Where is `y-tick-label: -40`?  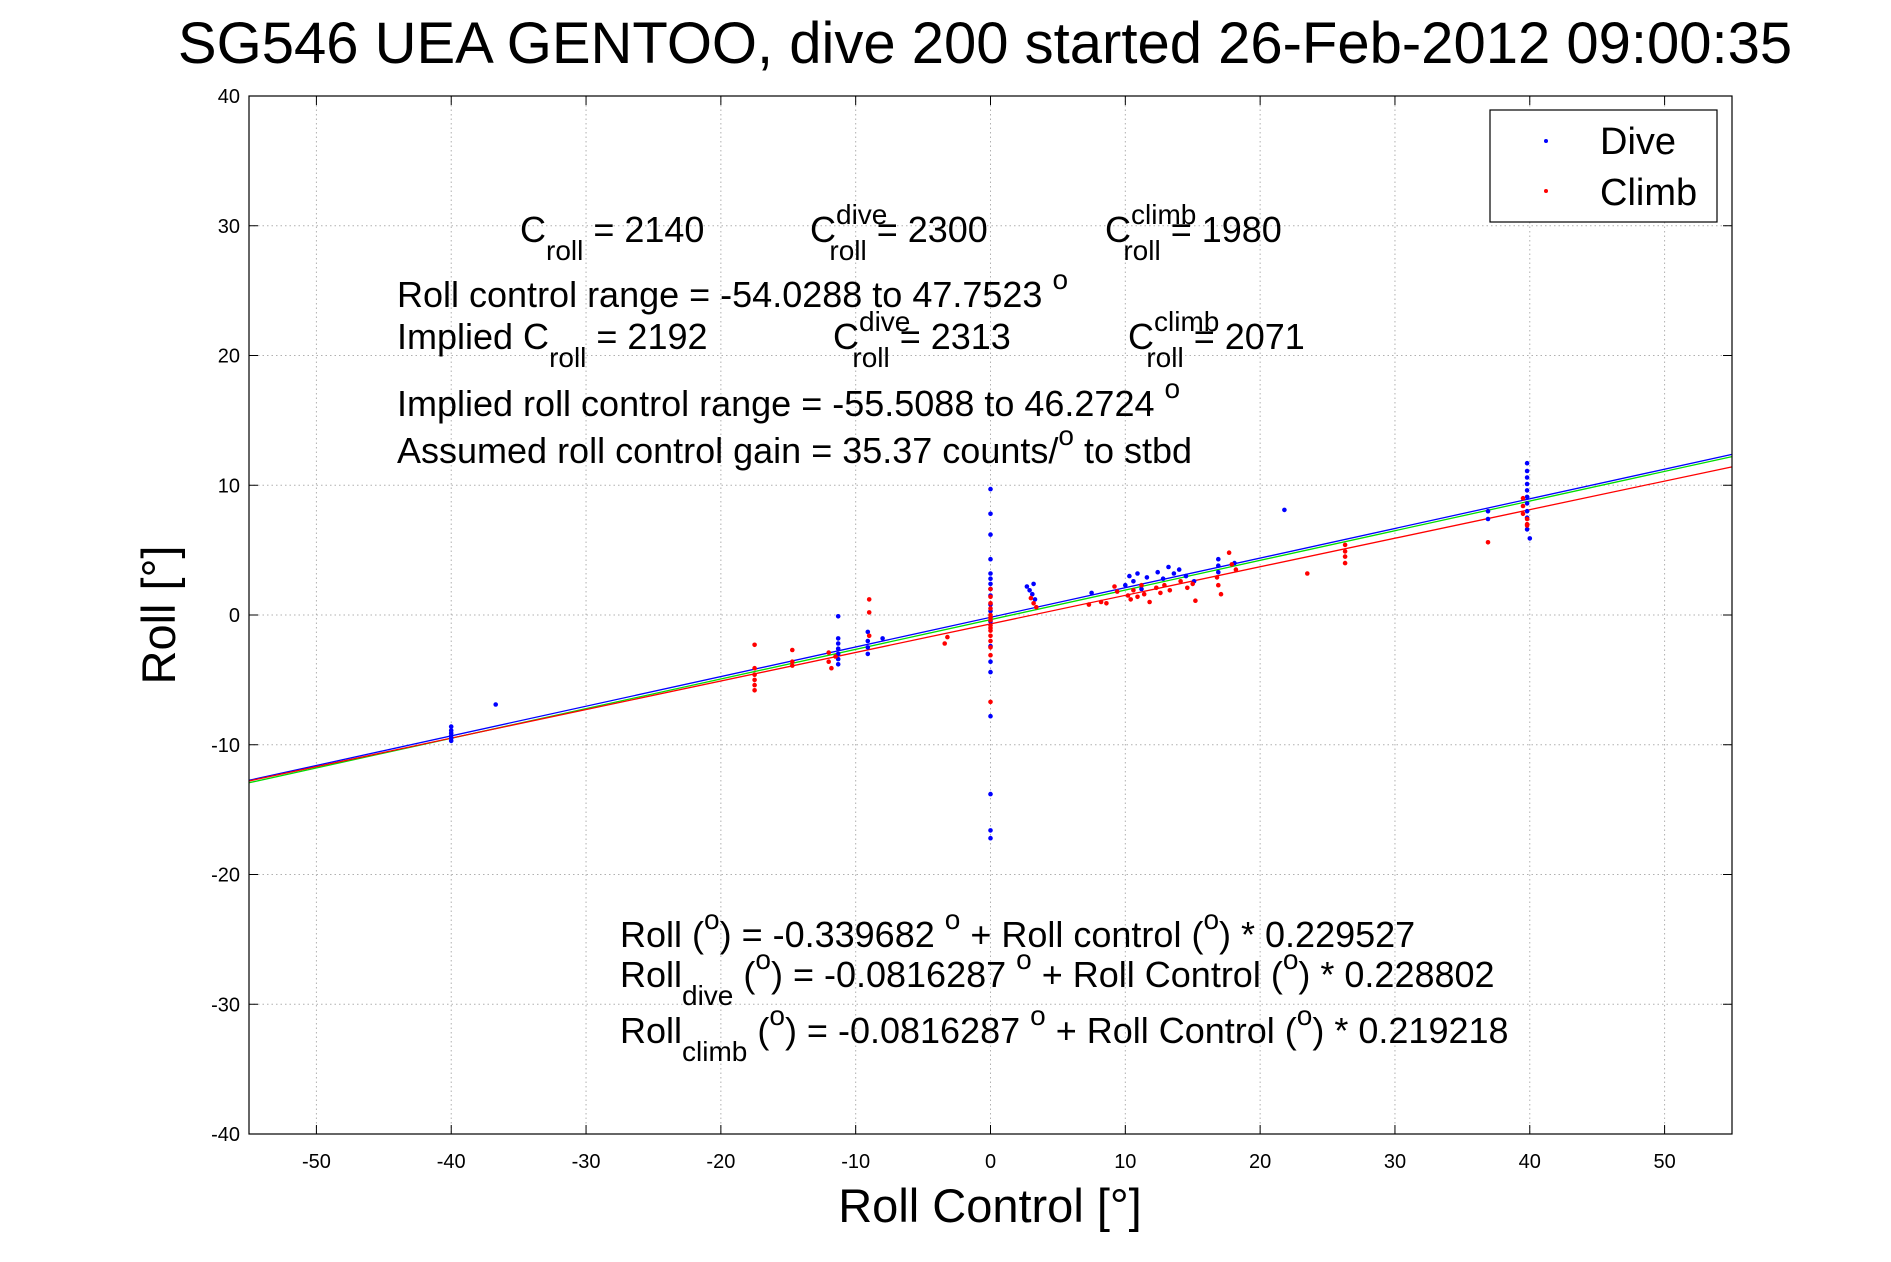 y-tick-label: -40 is located at coordinates (225, 1135).